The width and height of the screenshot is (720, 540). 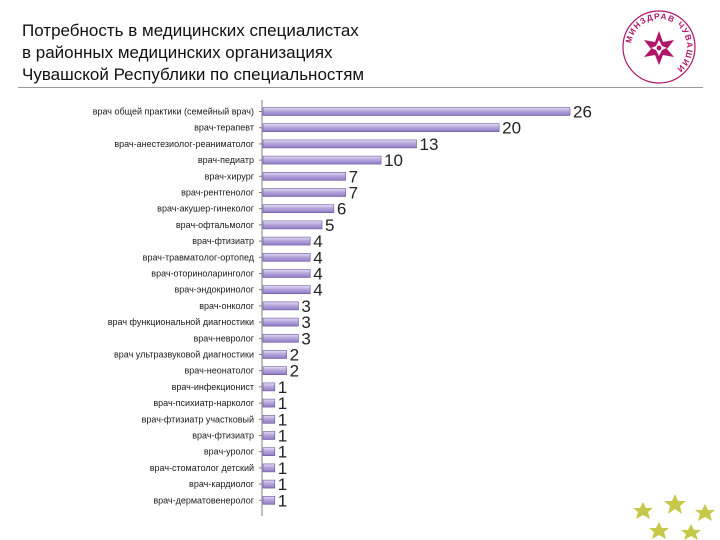 I want to click on category-label: врач-травматолог-ортопед, so click(x=199, y=257).